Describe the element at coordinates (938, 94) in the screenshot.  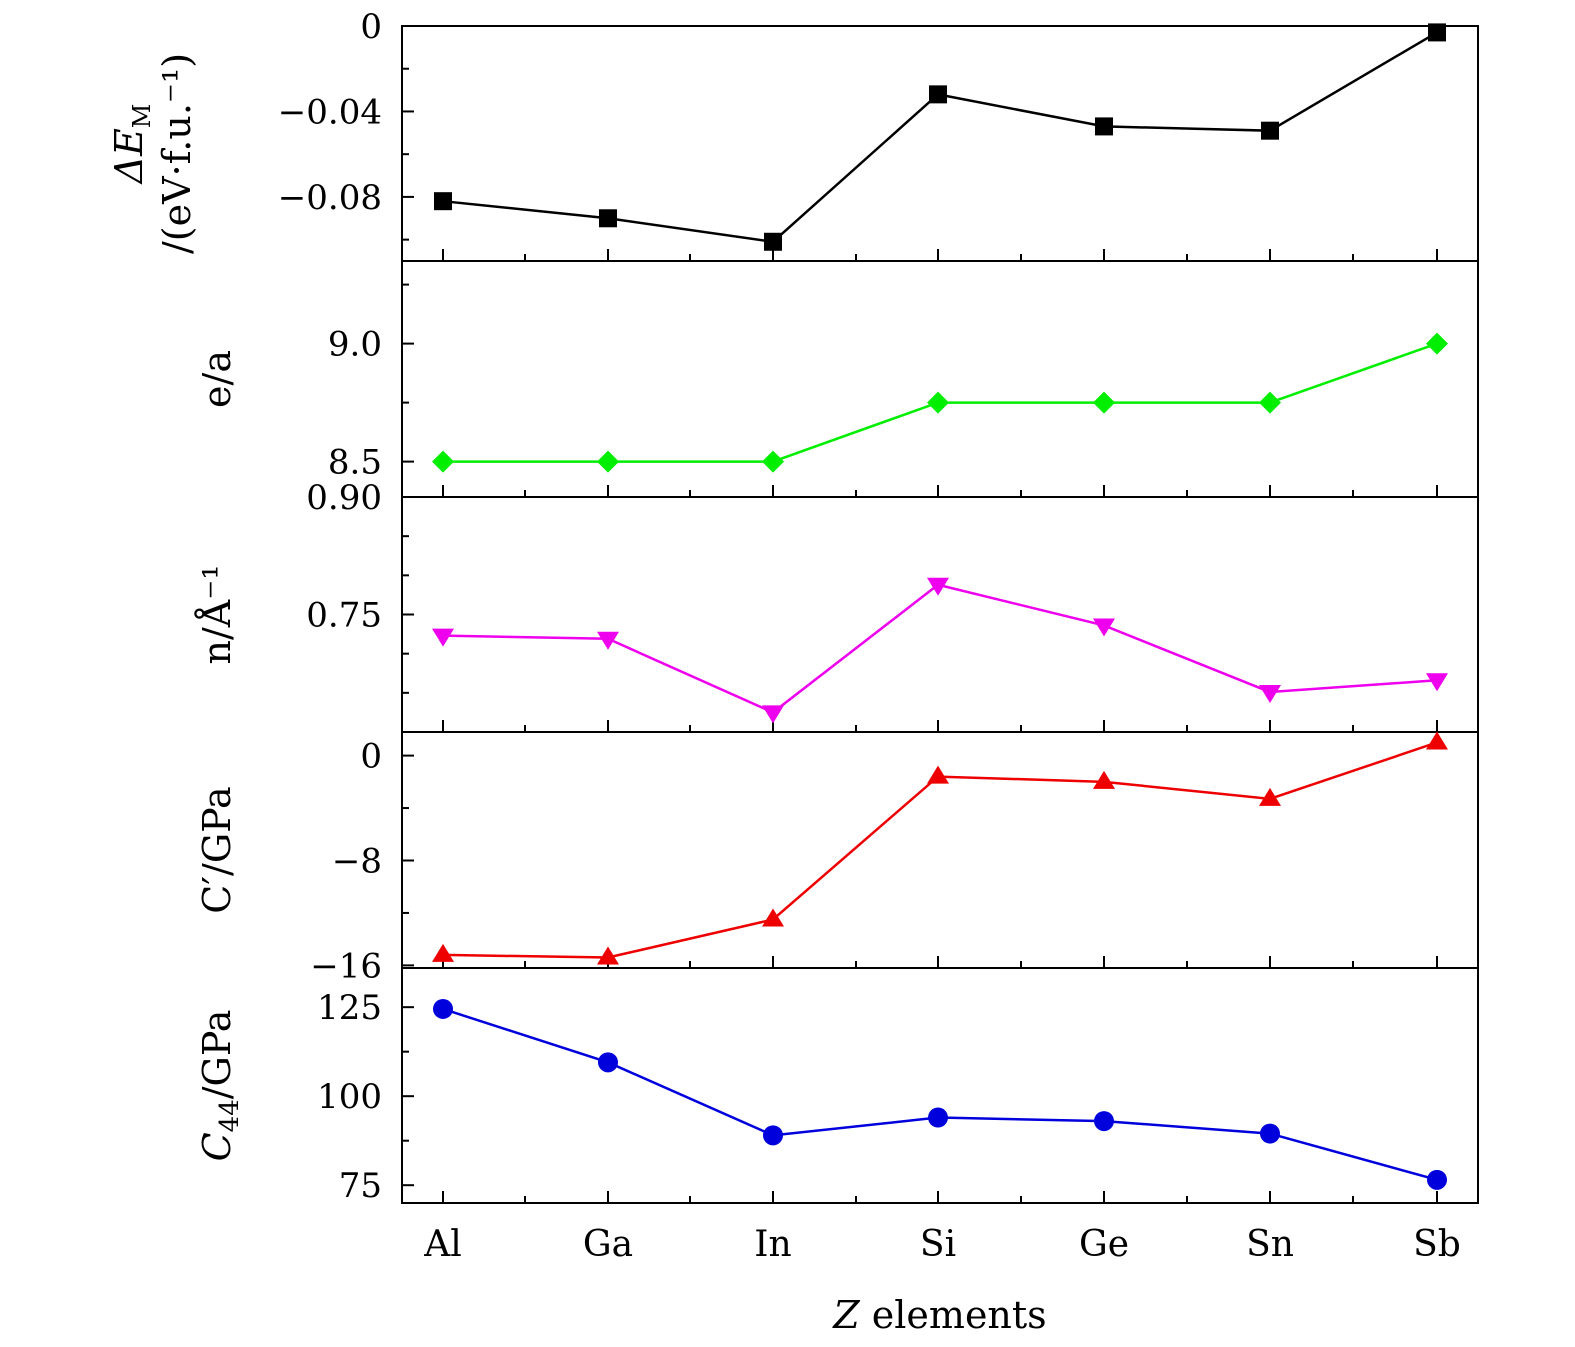
I see `data-point-delta-em-si` at that location.